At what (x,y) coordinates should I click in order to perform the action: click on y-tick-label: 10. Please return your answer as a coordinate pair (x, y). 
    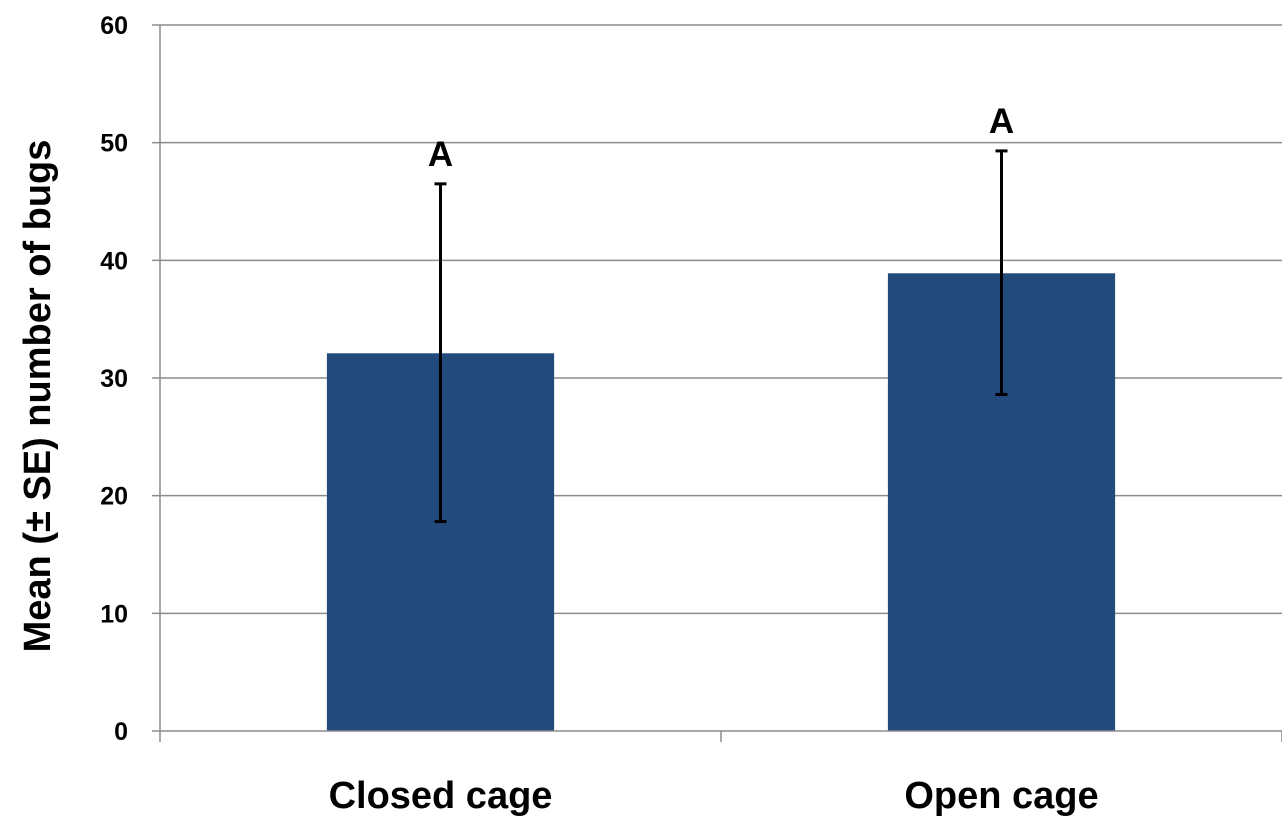
    Looking at the image, I should click on (114, 614).